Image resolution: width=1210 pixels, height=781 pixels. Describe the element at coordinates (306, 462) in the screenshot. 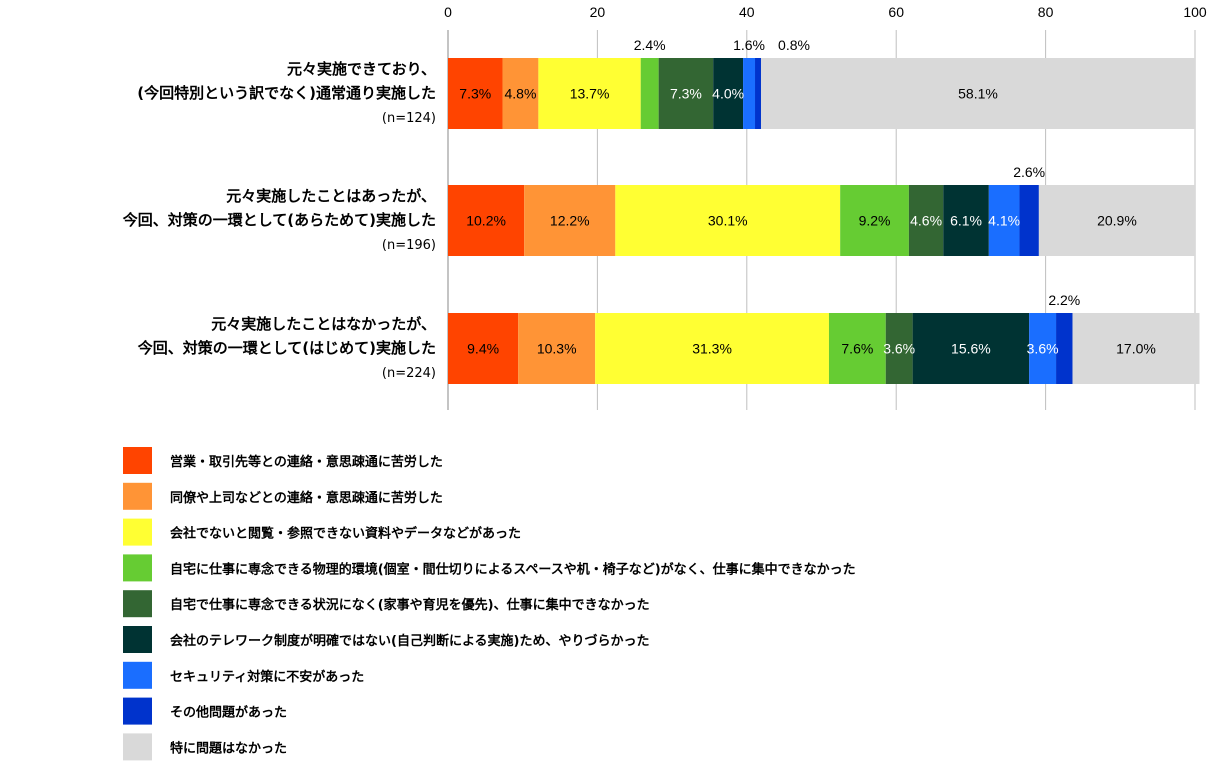

I see `legend-label: 営業・取引先等との連絡・意思疎通に苦労した` at that location.